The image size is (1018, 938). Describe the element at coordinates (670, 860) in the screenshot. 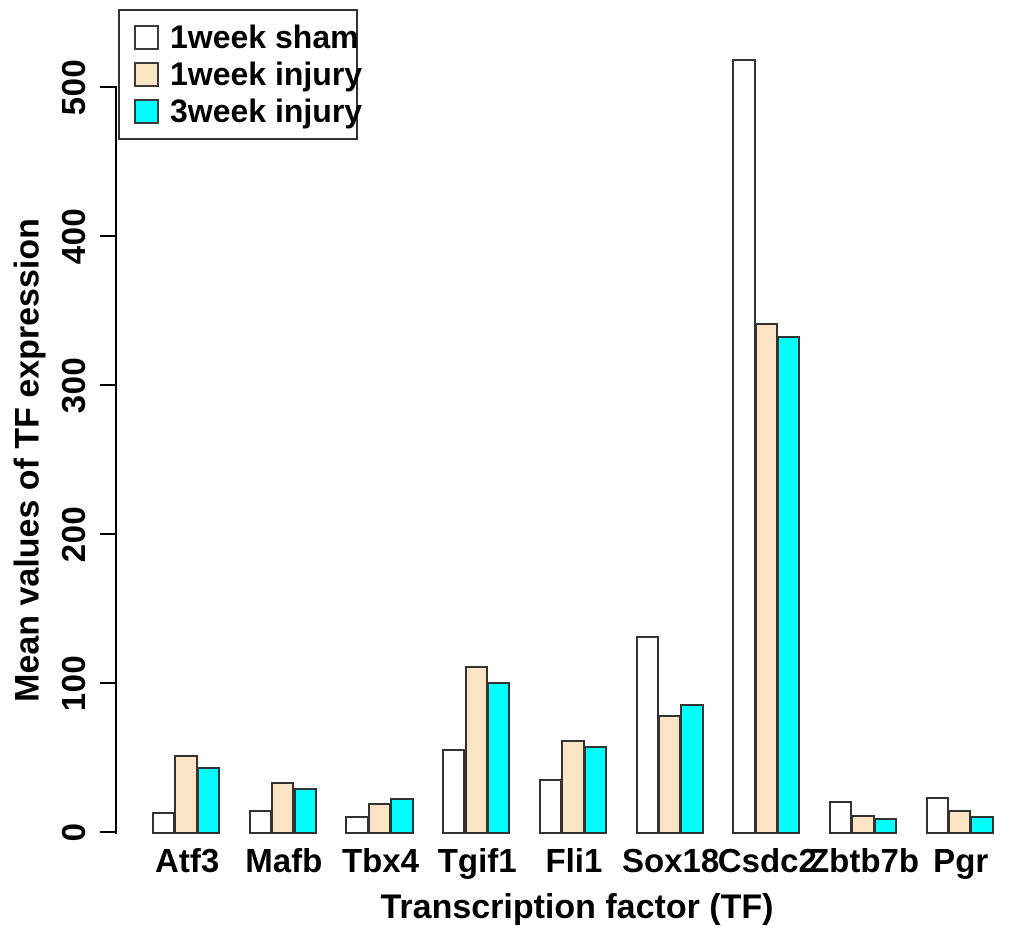

I see `x-tick-label-sox18: Sox18` at that location.